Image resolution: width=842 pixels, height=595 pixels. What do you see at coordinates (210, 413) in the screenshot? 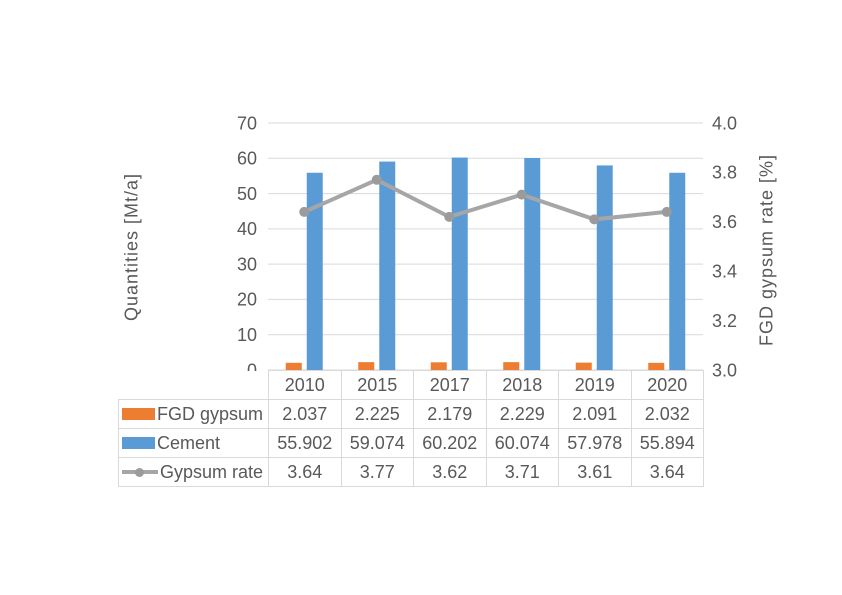
I see `series-name-label: FGD gypsum` at bounding box center [210, 413].